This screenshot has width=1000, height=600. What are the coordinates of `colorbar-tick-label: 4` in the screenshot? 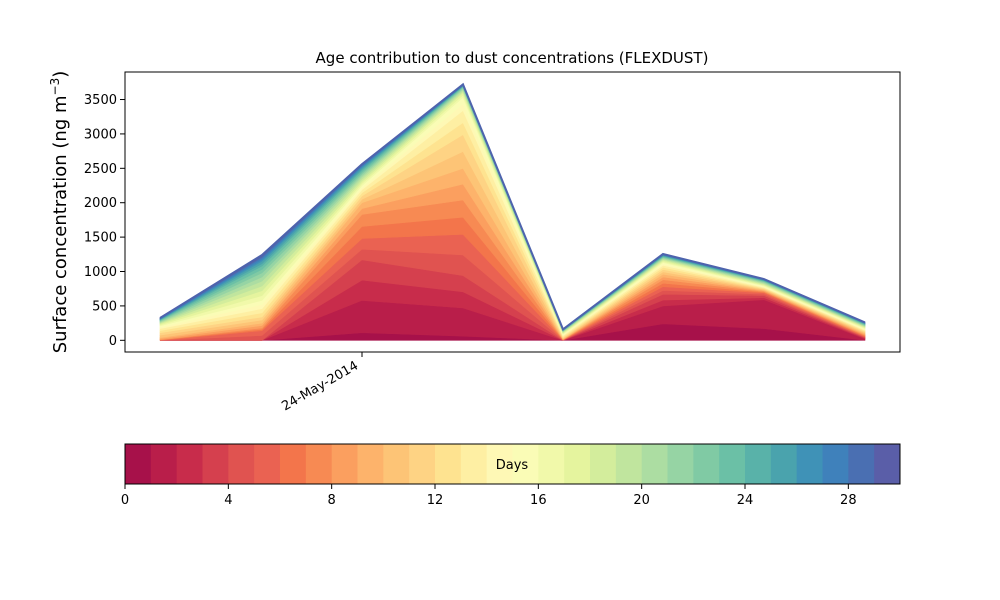 It's located at (228, 500).